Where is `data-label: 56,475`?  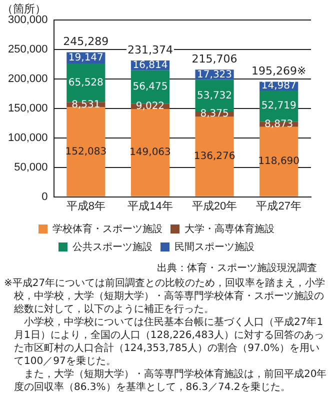 data-label: 56,475 is located at coordinates (150, 87).